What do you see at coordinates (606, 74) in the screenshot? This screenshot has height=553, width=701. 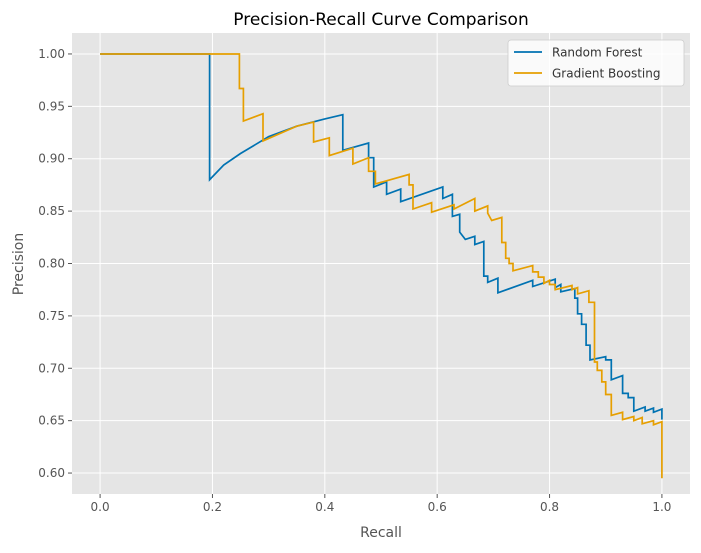 I see `legend-label-gradient-boosting: Gradient Boosting` at bounding box center [606, 74].